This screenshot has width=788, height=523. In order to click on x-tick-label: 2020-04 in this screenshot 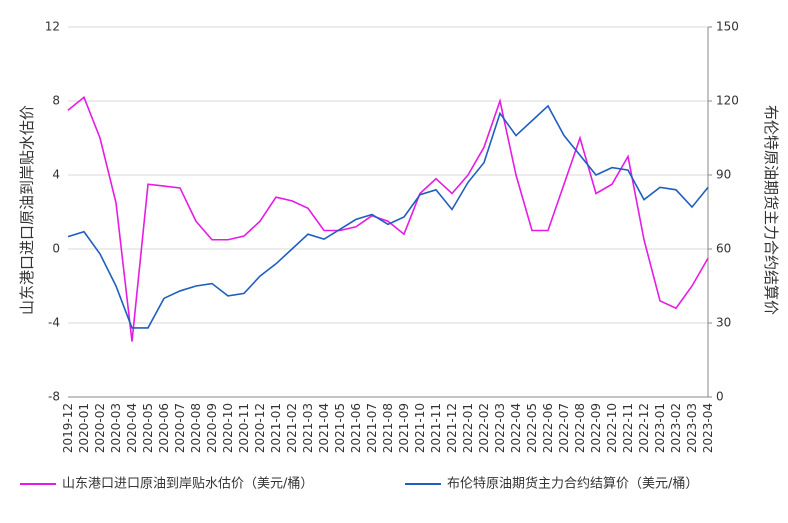, I will do `click(132, 428)`.